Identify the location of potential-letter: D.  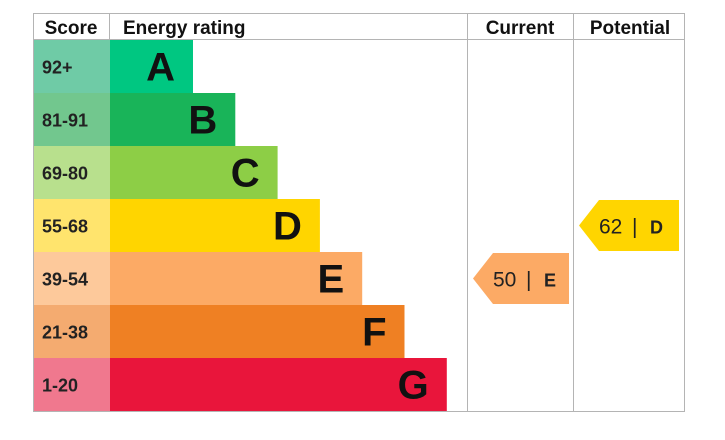
(656, 228).